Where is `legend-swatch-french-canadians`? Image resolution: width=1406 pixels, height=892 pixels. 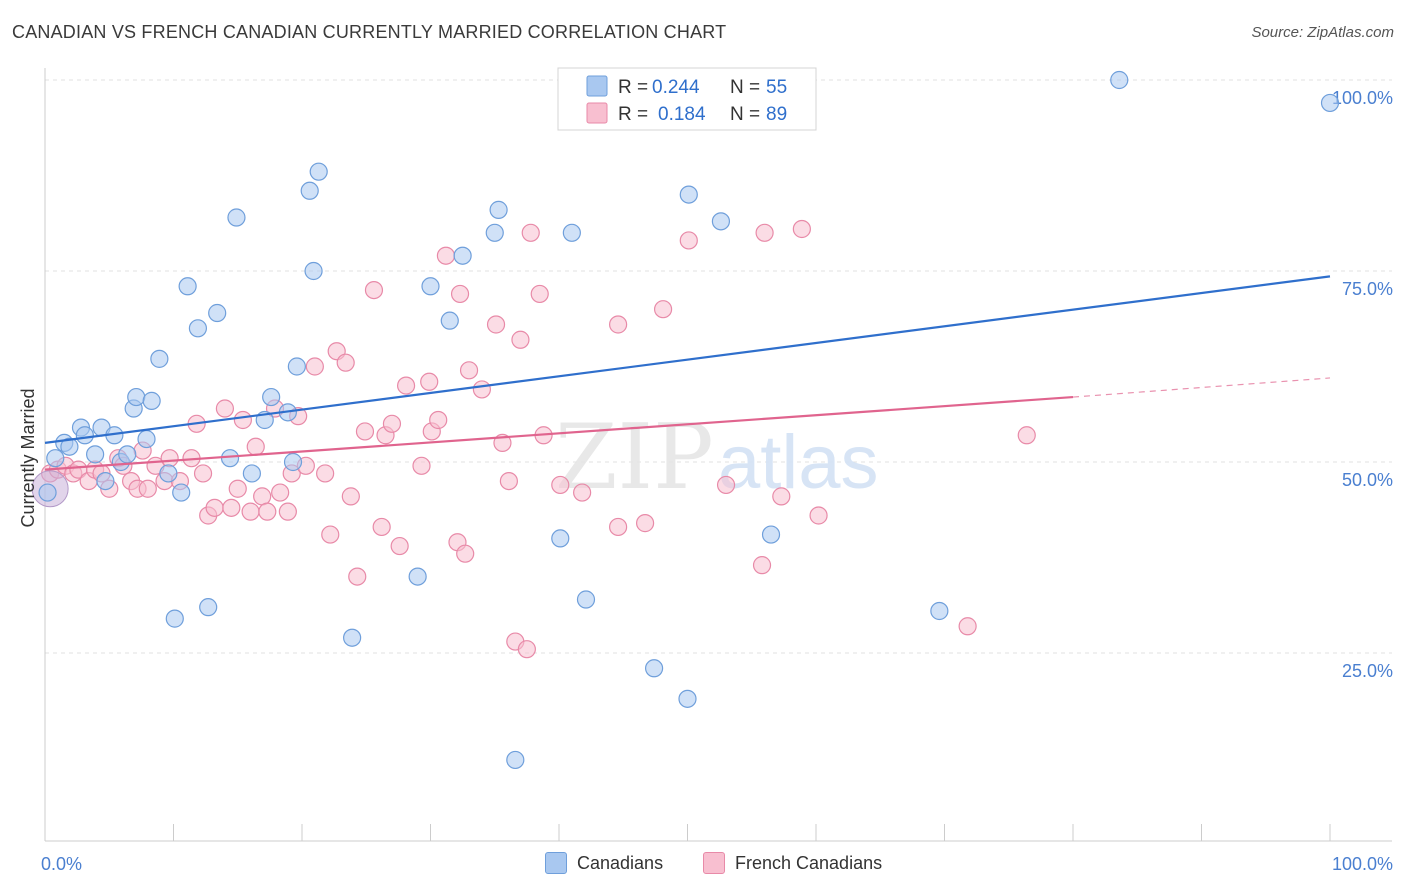
legend-swatch-french-canadians is located at coordinates (597, 113).